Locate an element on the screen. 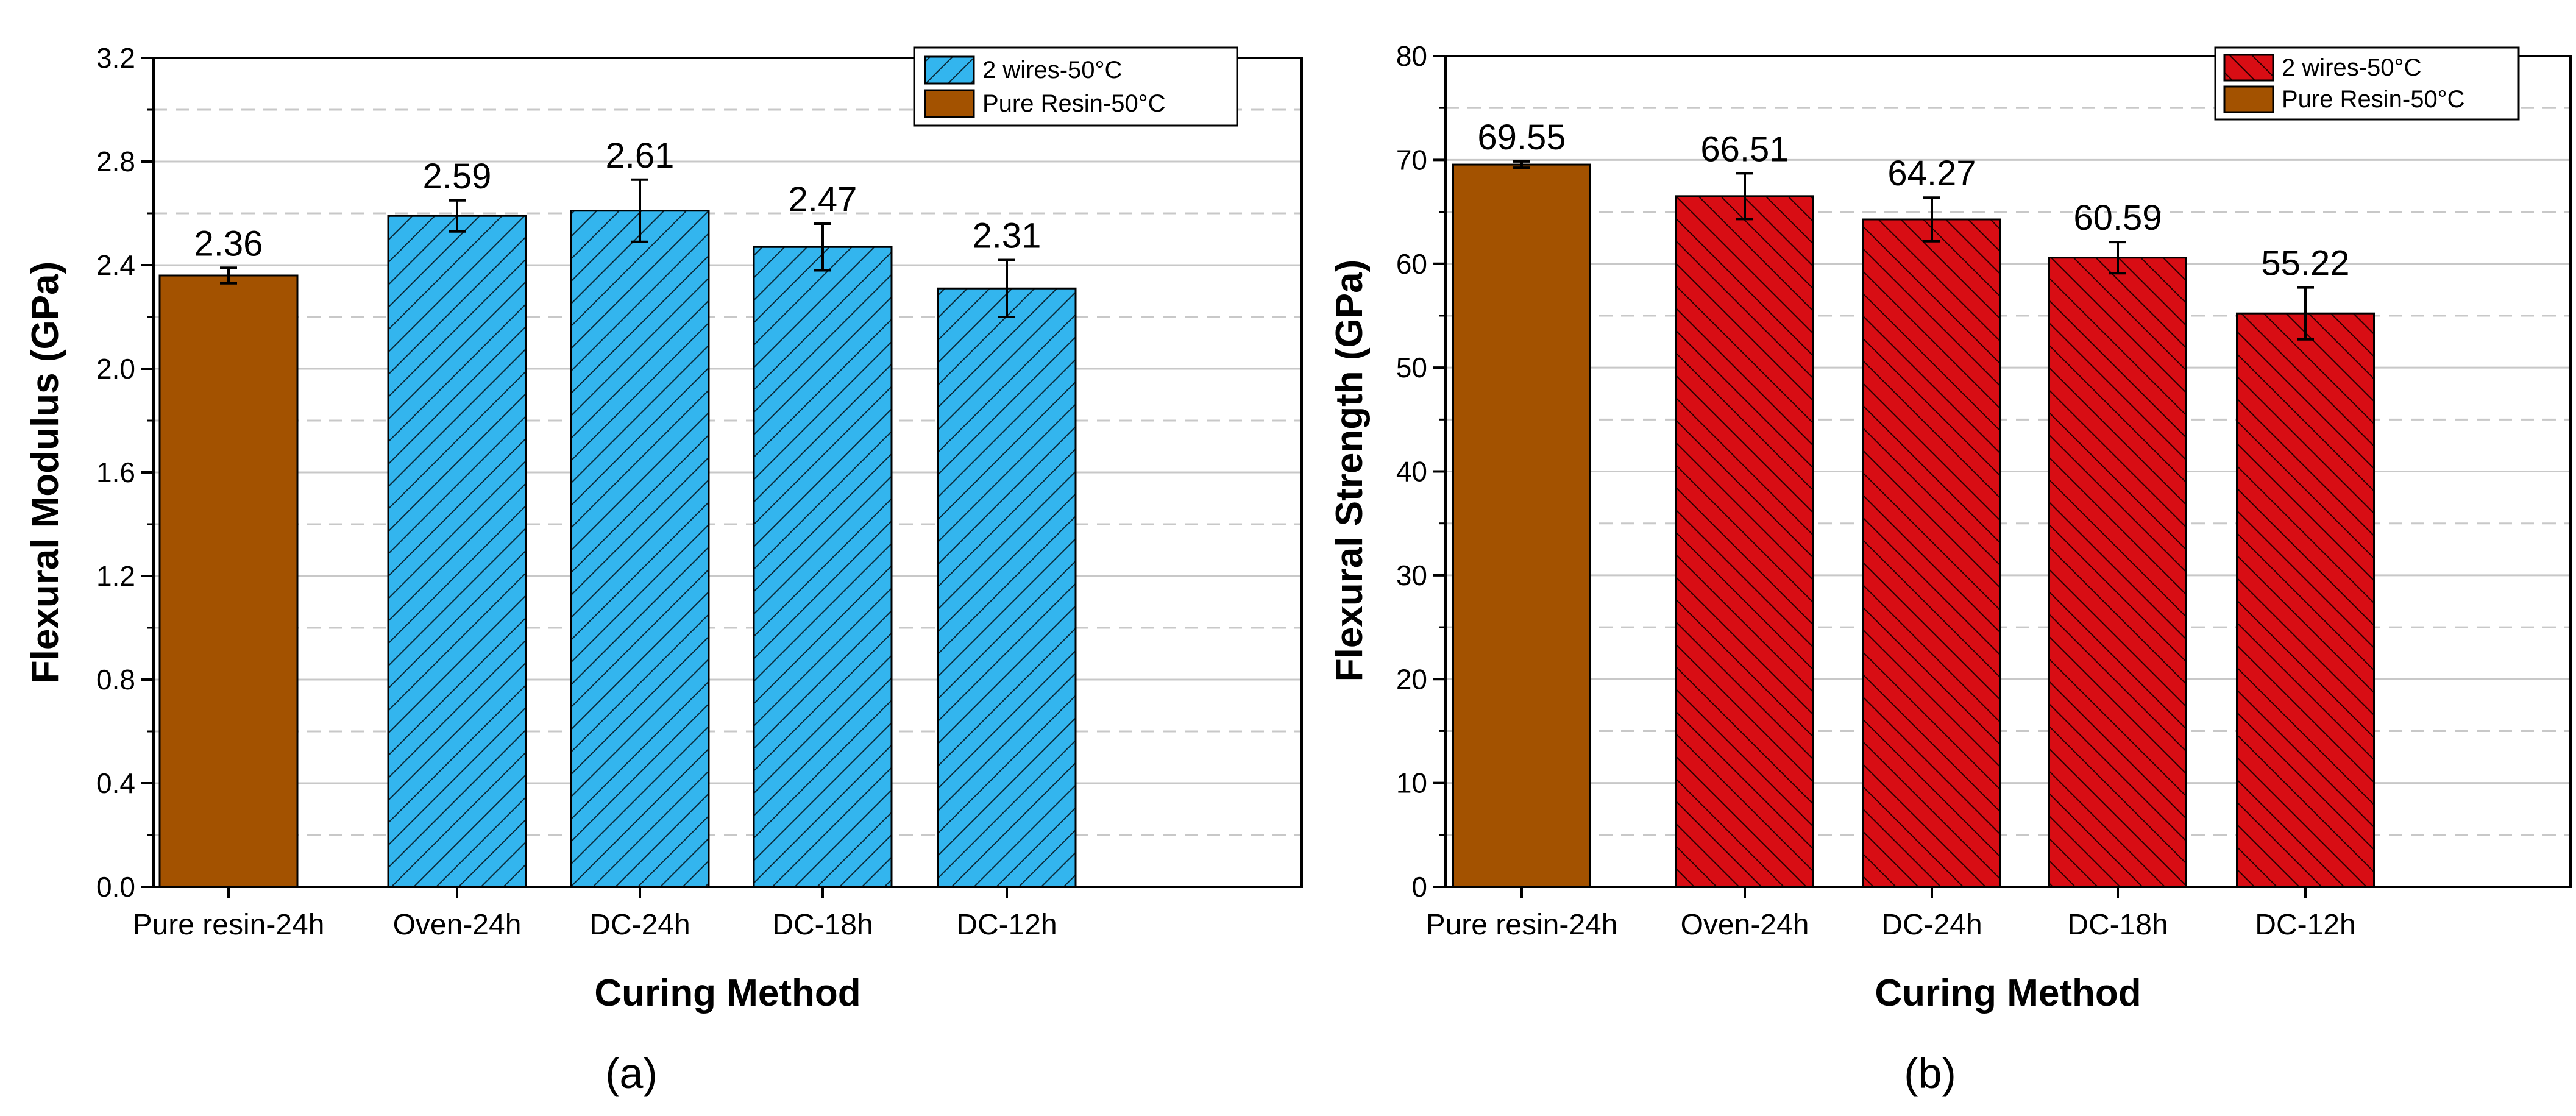  panel-b-legend-label-wires: 2 wires-50°C is located at coordinates (2352, 68).